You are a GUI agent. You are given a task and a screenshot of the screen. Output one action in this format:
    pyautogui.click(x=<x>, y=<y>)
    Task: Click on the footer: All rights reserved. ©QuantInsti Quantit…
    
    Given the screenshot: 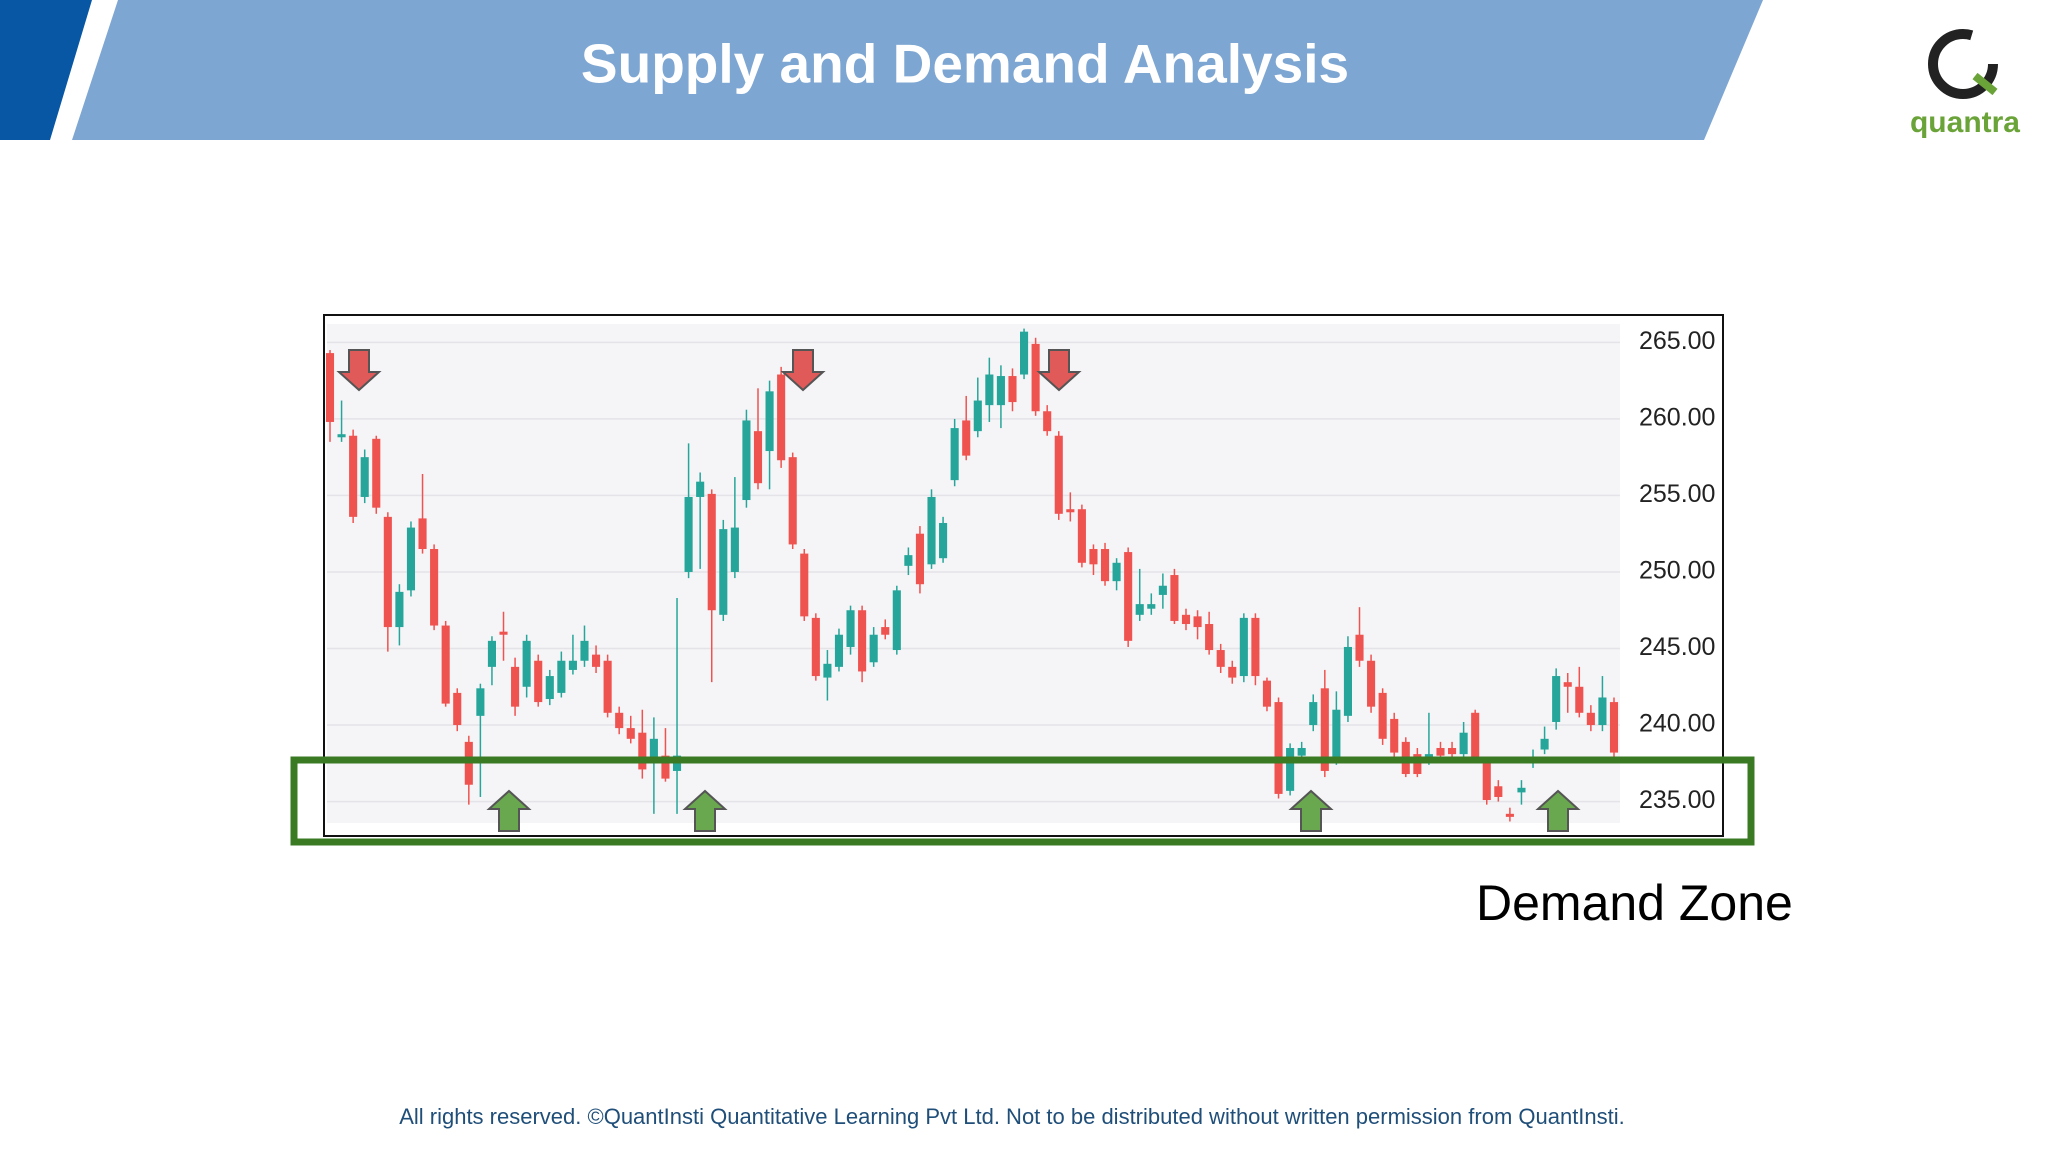 What is the action you would take?
    pyautogui.click(x=1012, y=1116)
    